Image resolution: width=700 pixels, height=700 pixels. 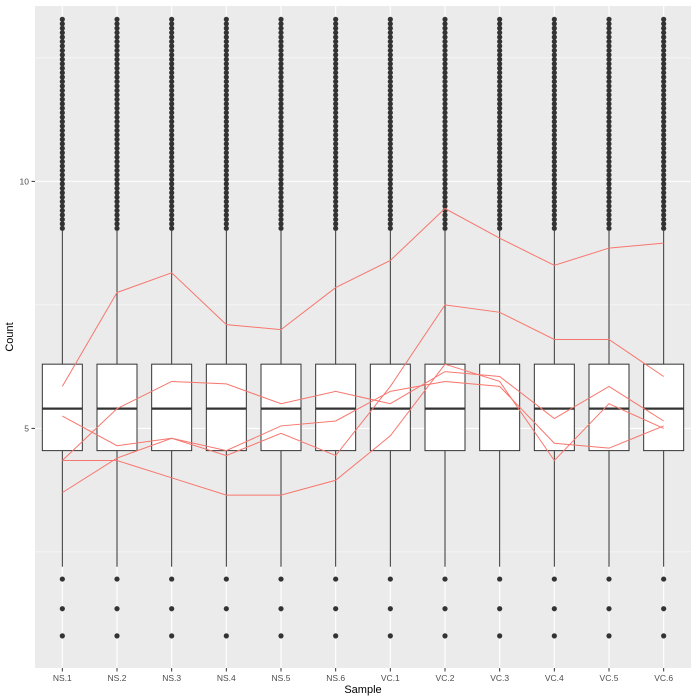 I want to click on x-tick-label: NS.6, so click(x=335, y=678).